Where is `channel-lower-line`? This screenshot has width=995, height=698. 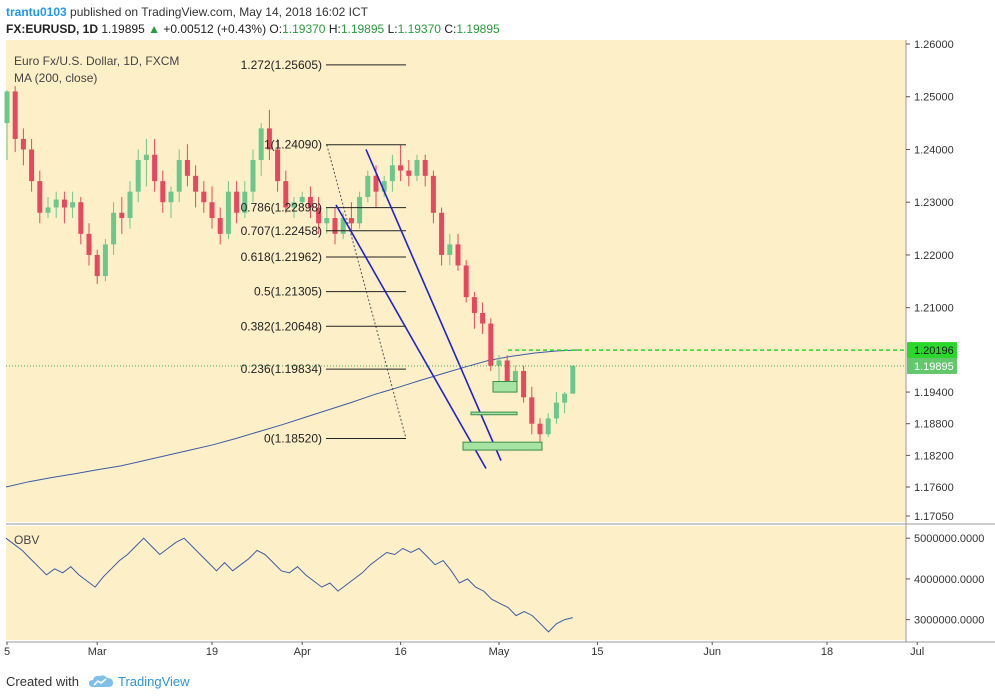 channel-lower-line is located at coordinates (411, 336).